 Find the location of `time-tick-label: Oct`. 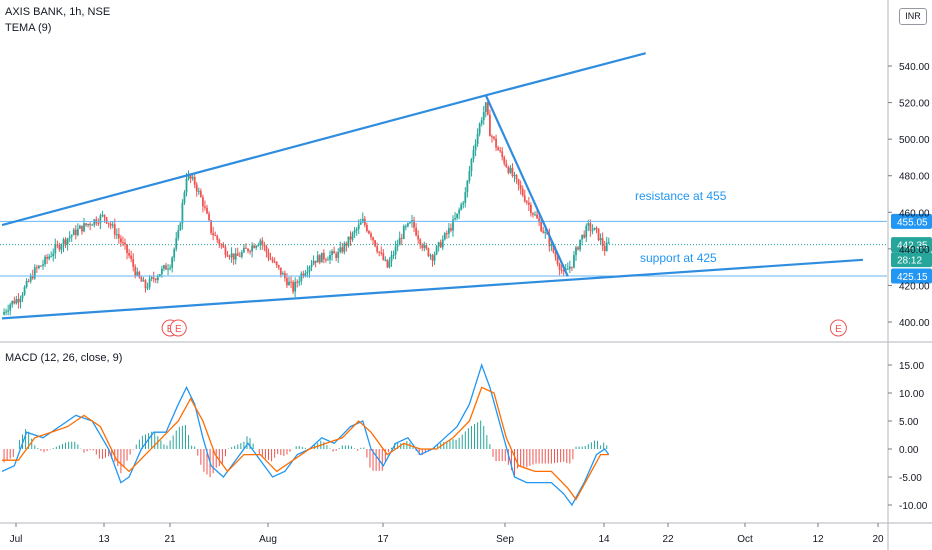

time-tick-label: Oct is located at coordinates (745, 539).